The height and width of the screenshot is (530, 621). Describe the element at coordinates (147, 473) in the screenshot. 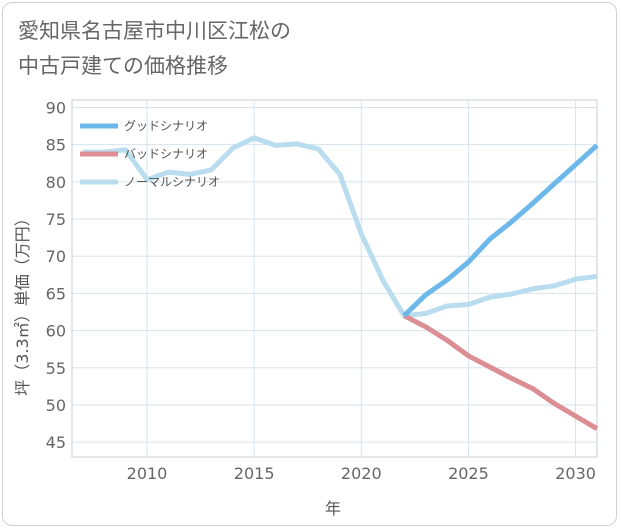

I see `x-tick-label-2010: 2010` at that location.